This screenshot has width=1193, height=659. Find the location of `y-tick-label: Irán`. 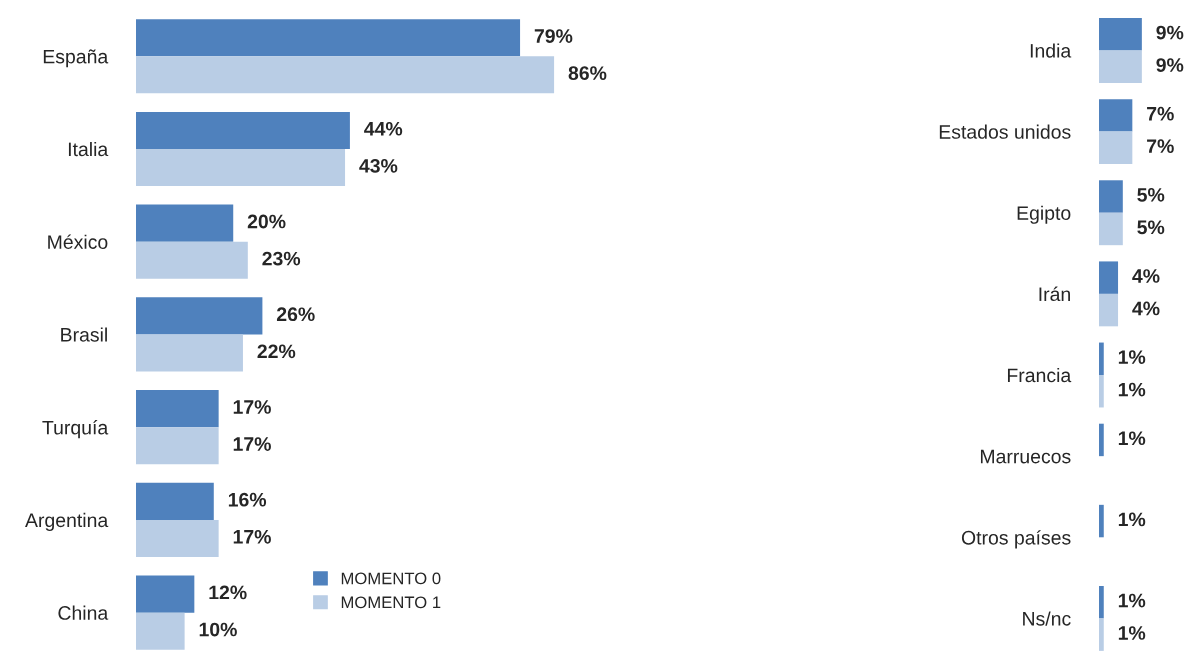

y-tick-label: Irán is located at coordinates (1054, 294).